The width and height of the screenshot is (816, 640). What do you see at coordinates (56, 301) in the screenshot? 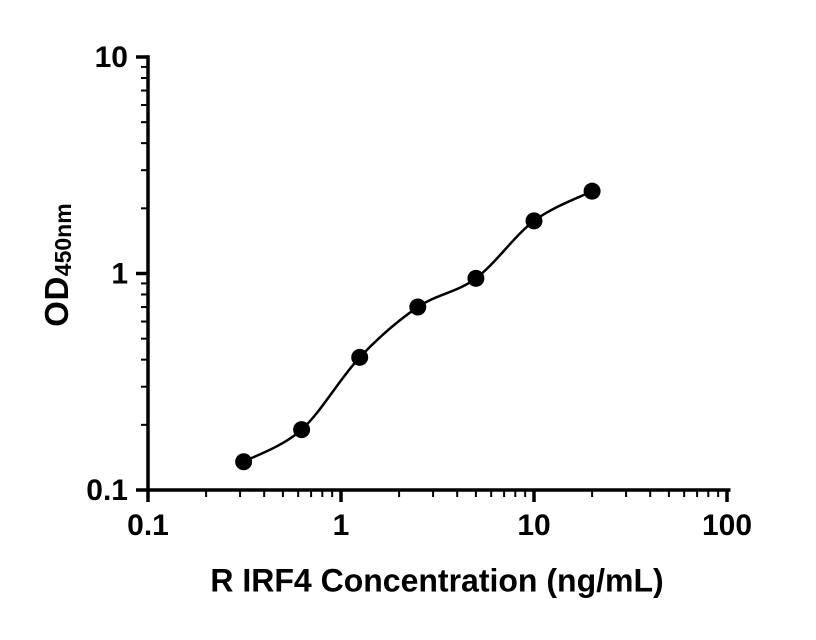
I see `y-axis-title-main: OD` at bounding box center [56, 301].